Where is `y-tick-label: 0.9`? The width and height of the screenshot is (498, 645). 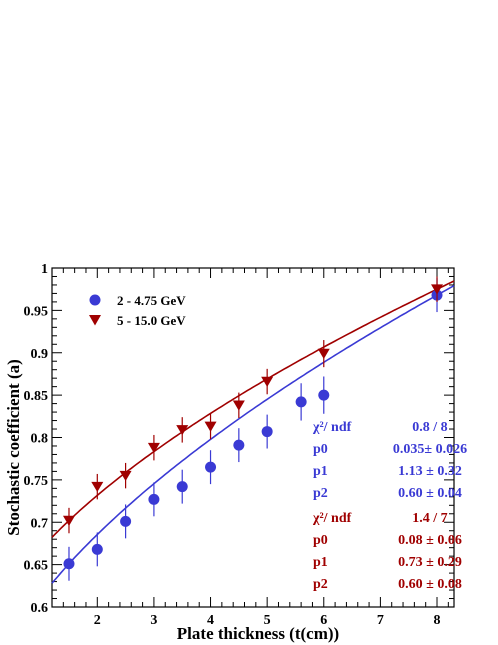 y-tick-label: 0.9 is located at coordinates (40, 354).